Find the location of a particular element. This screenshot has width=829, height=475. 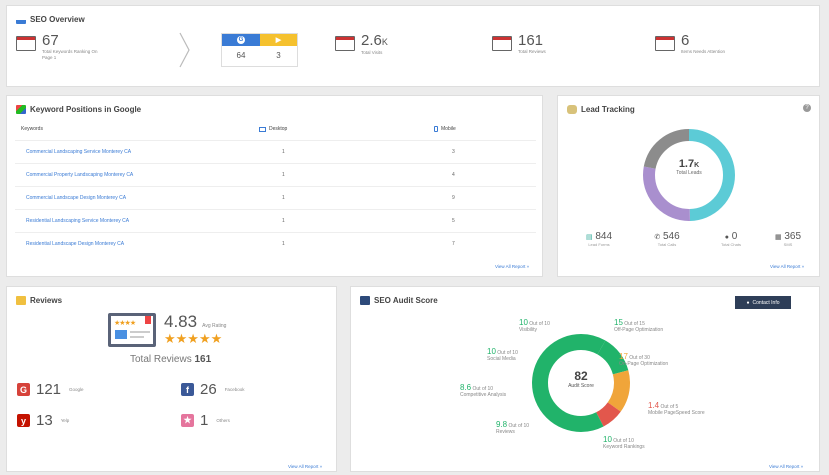

audit-item-onpage: 17 Out of 30 On-Page Optimization is located at coordinates (644, 360).